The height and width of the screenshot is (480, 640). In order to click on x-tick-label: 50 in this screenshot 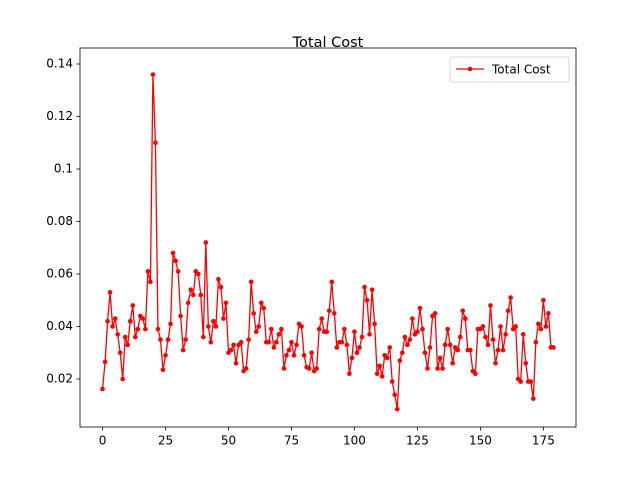, I will do `click(228, 441)`.